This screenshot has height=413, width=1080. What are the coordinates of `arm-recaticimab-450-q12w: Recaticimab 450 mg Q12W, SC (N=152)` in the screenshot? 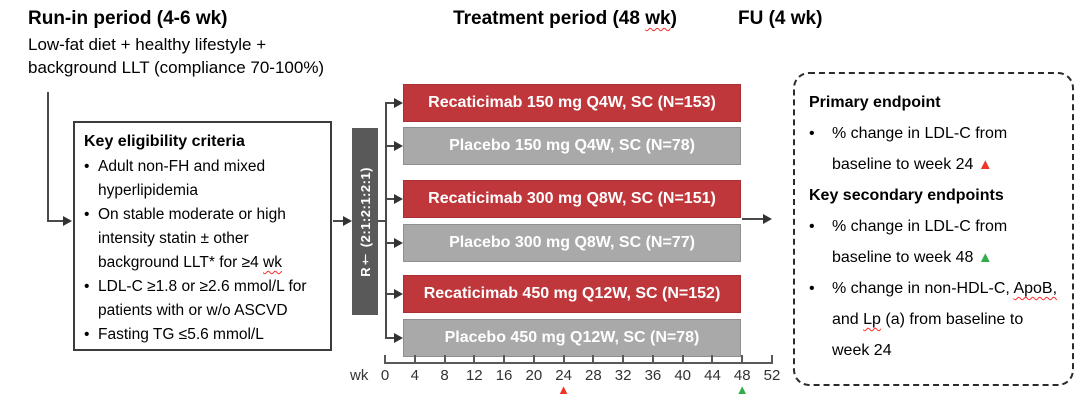 It's located at (572, 294).